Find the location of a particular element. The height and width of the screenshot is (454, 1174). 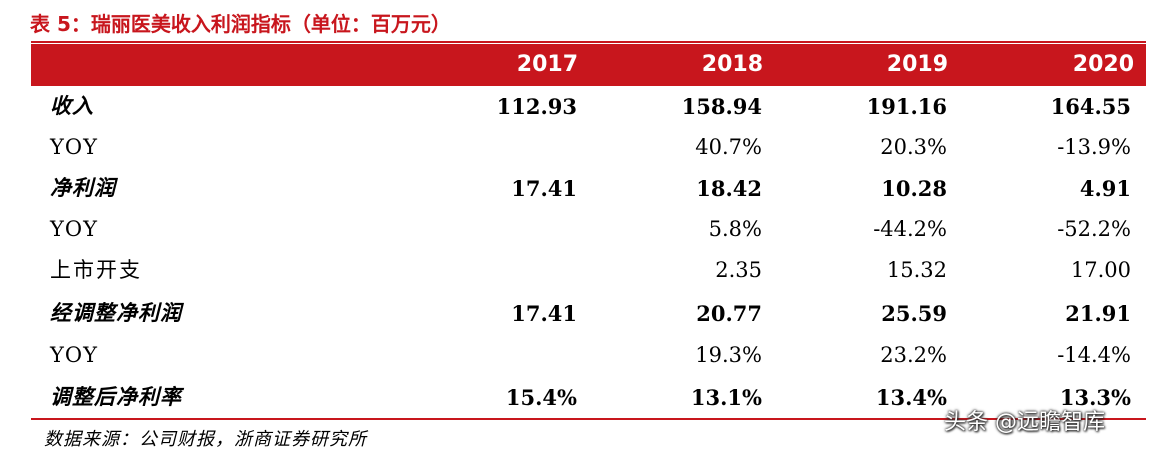

cell-2019: 10.28 is located at coordinates (914, 188).